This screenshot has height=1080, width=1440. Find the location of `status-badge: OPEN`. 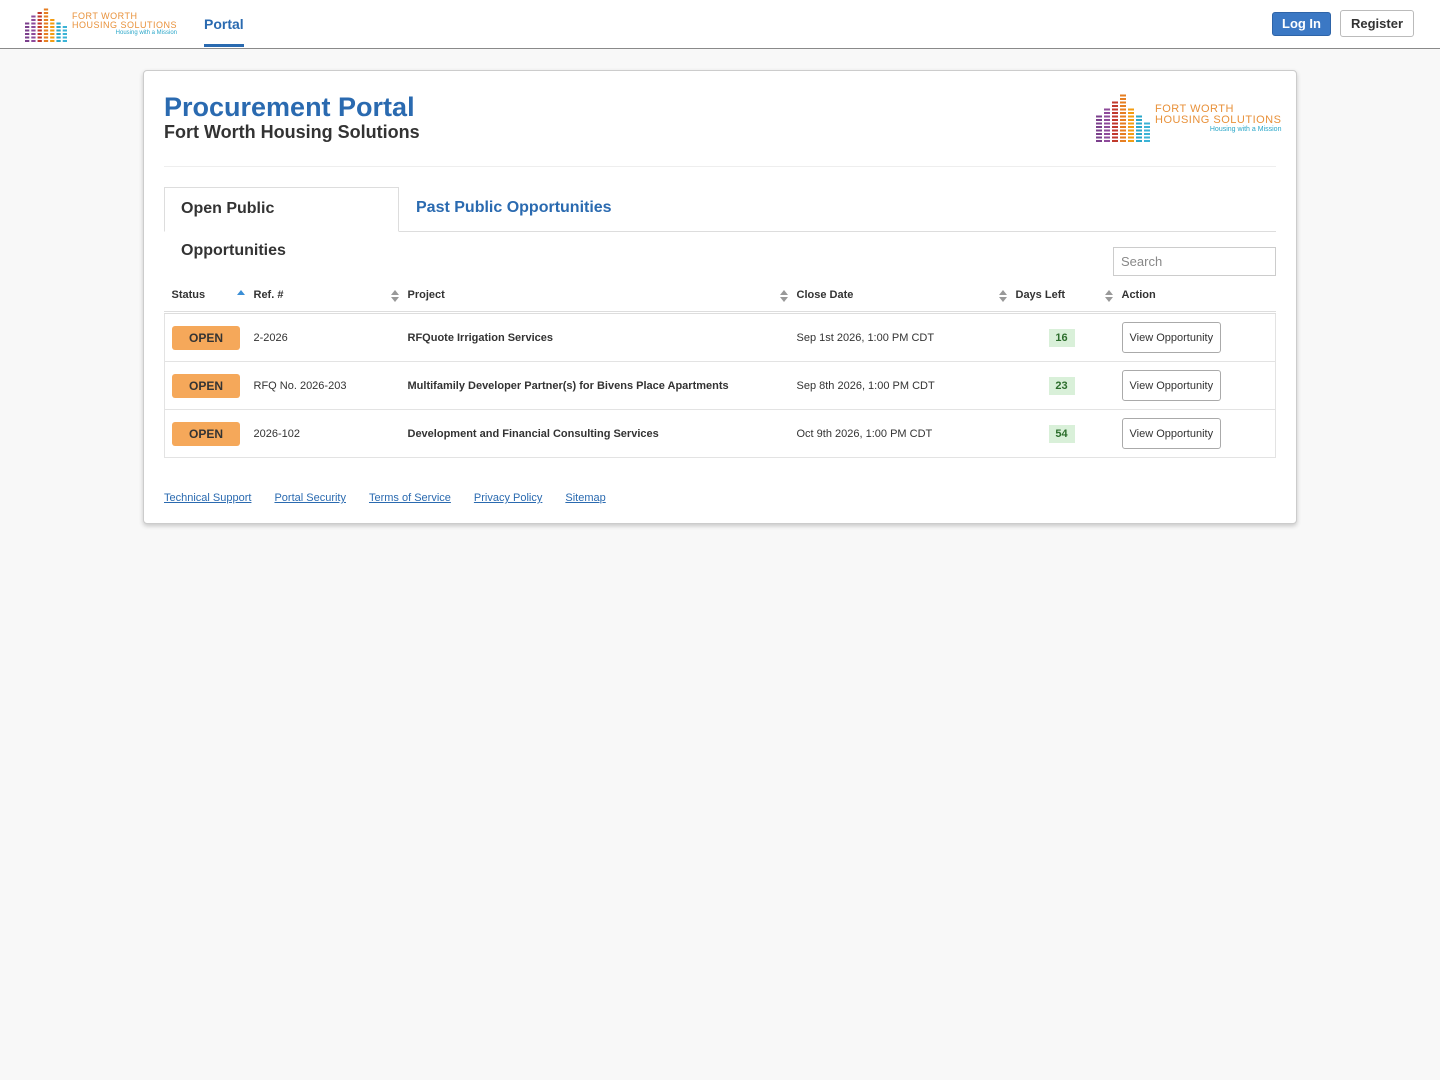

status-badge: OPEN is located at coordinates (206, 337).